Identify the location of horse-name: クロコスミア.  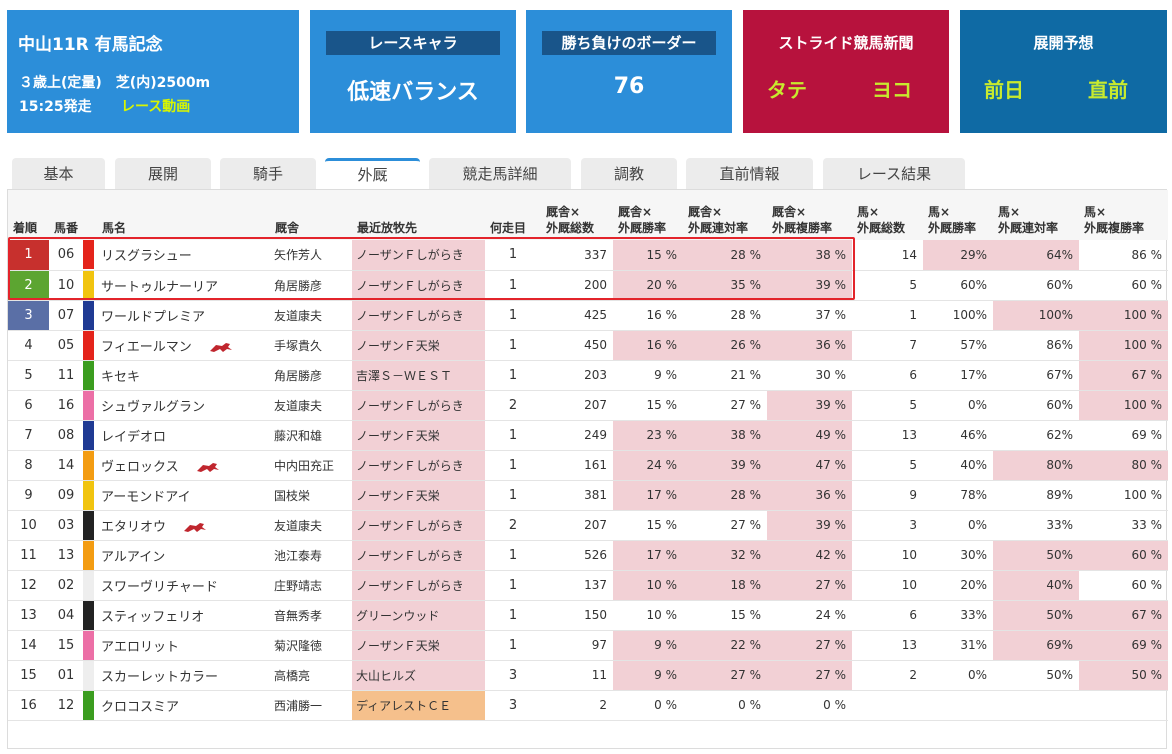
(140, 707).